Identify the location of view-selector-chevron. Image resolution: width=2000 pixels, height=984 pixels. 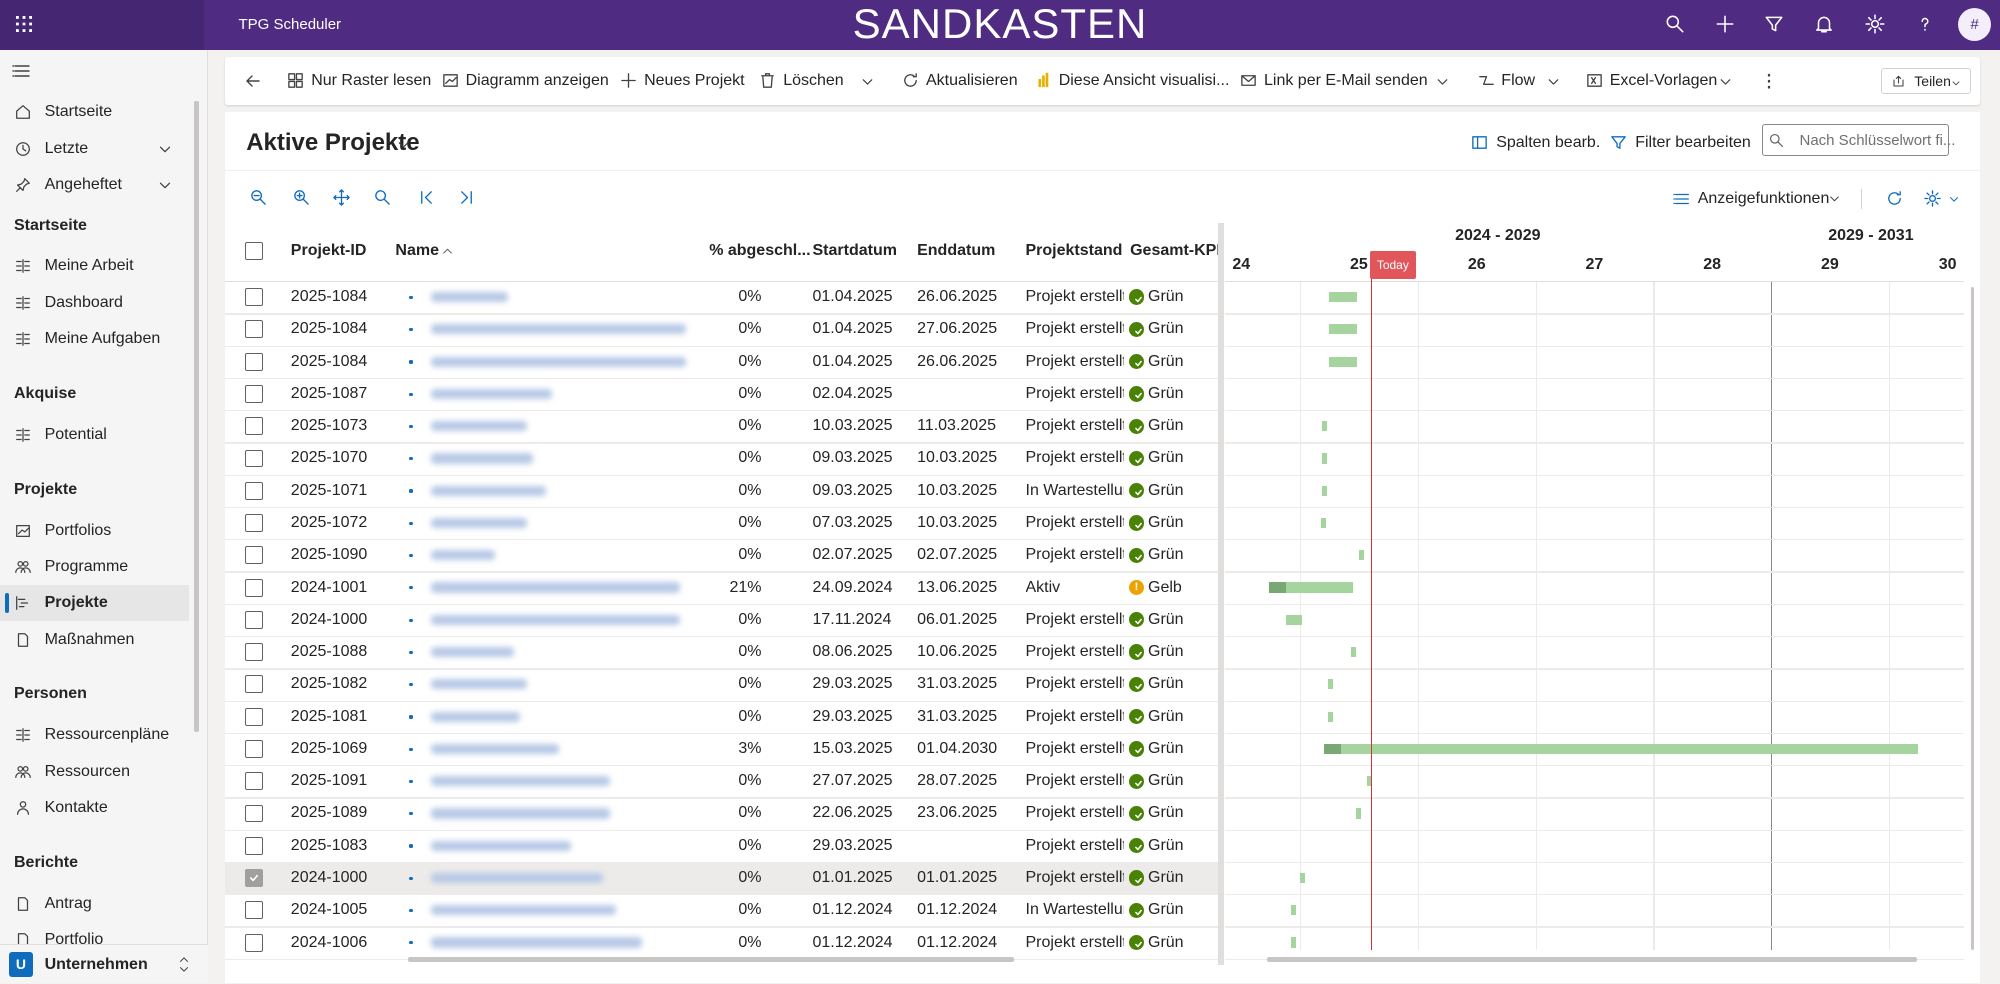
(403, 144).